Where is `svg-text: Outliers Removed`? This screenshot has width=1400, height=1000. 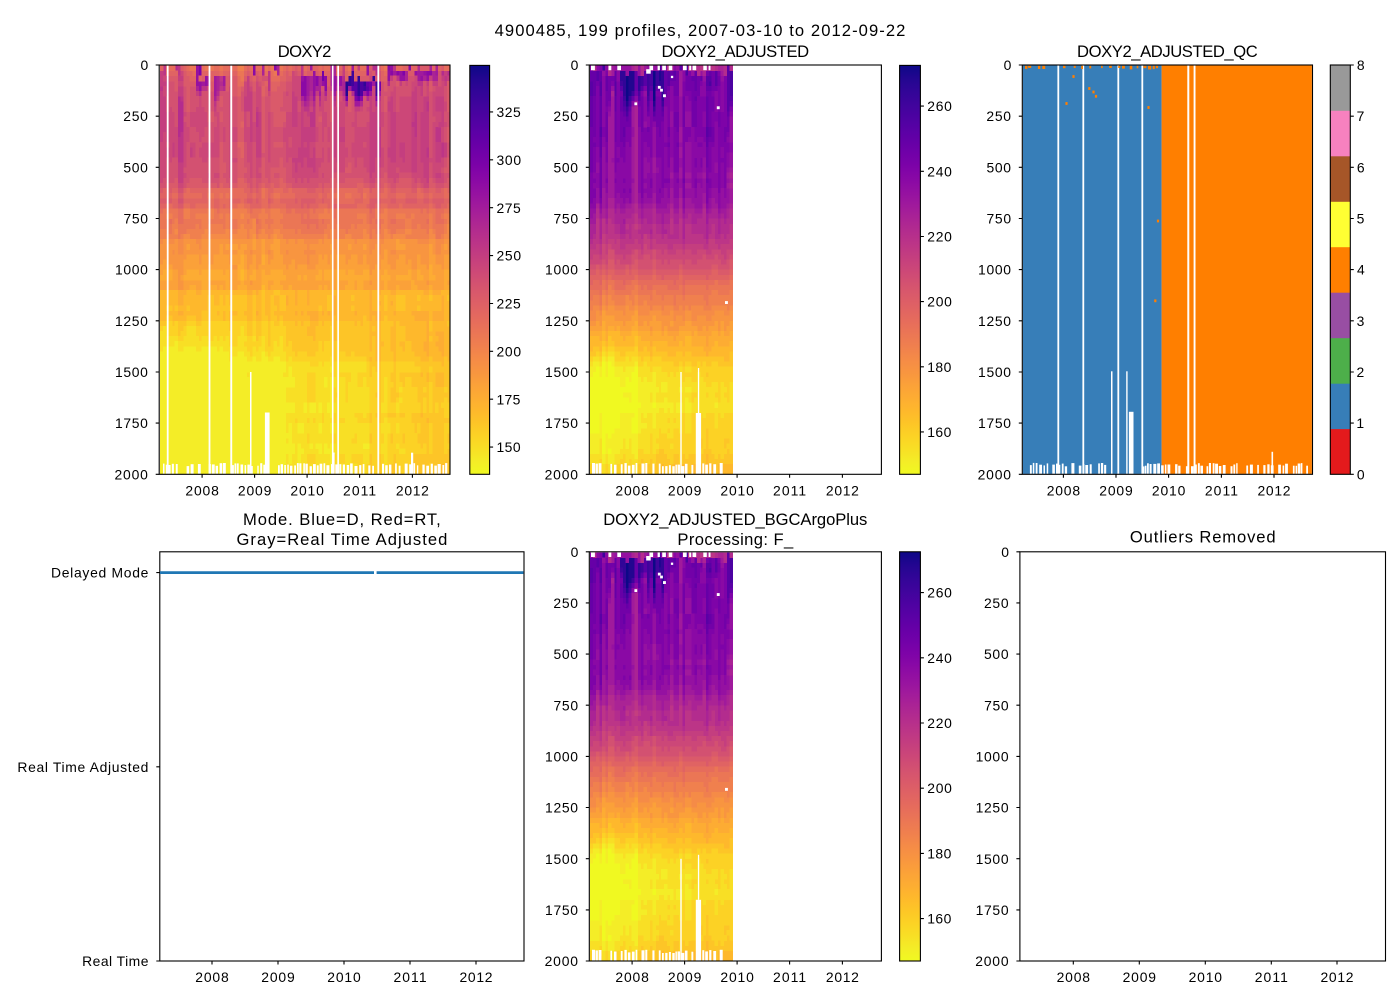
svg-text: Outliers Removed is located at coordinates (1203, 537).